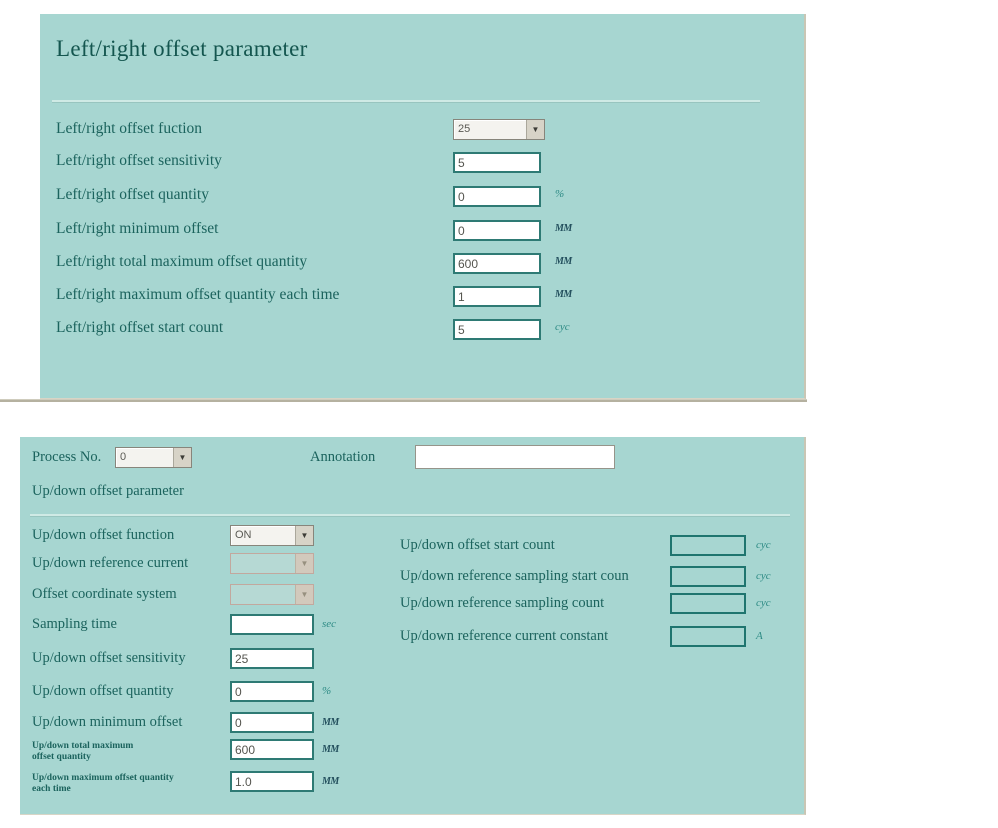 Image resolution: width=998 pixels, height=828 pixels. What do you see at coordinates (109, 658) in the screenshot?
I see `field-label: Up/down offset sensitivity` at bounding box center [109, 658].